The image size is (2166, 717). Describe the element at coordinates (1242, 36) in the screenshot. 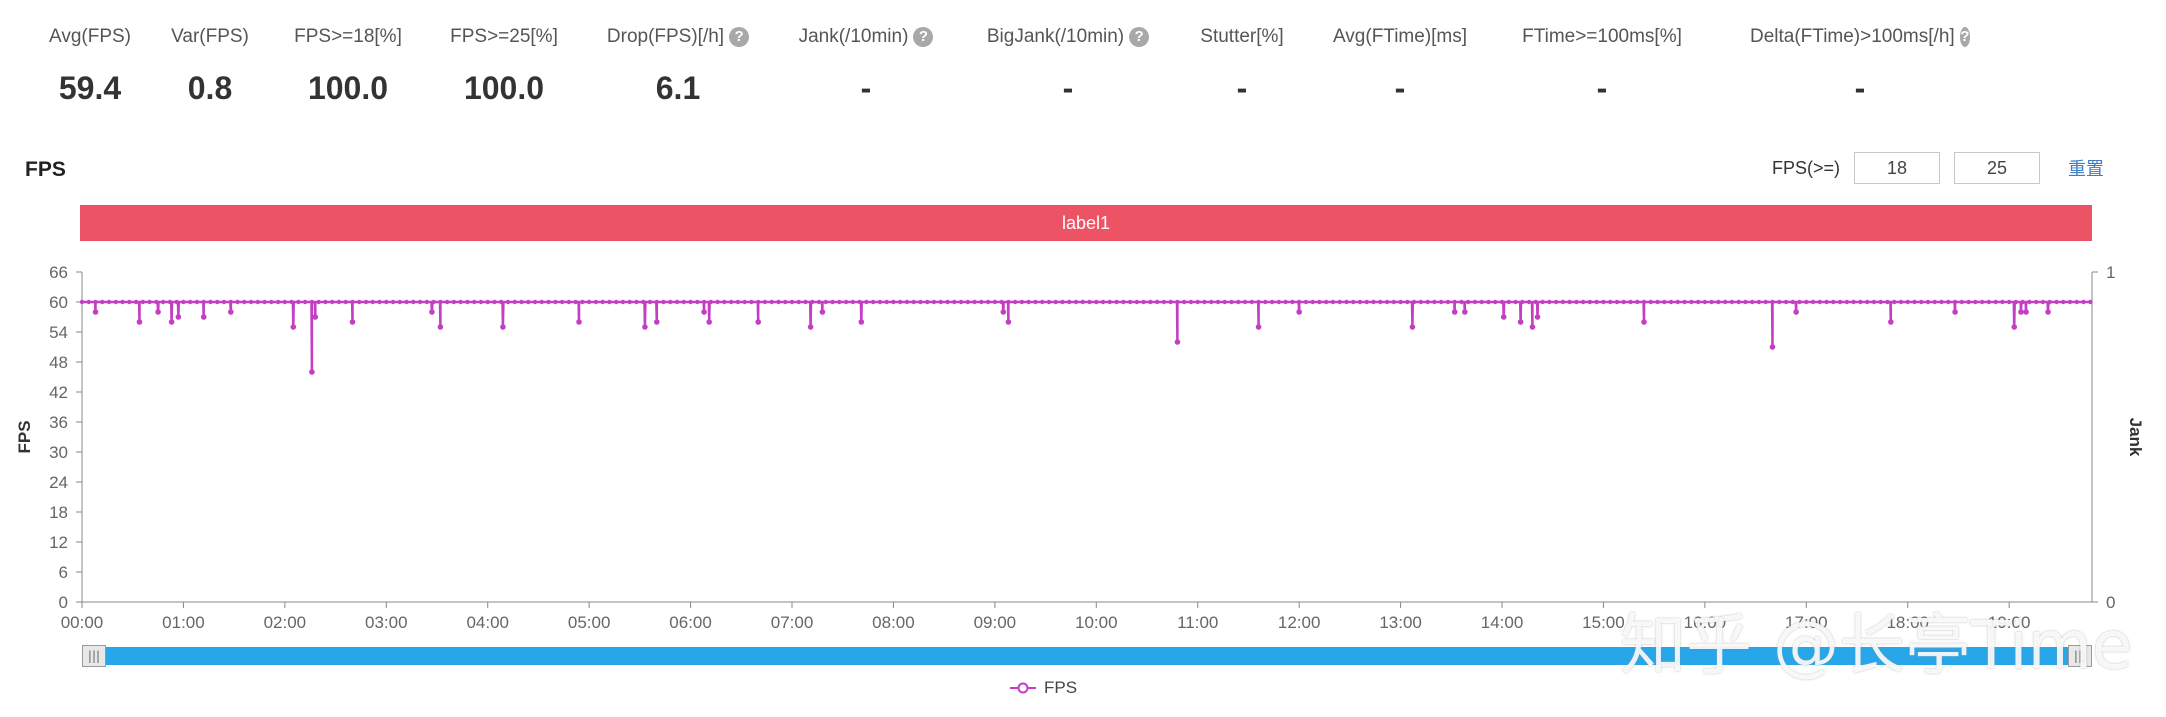

I see `metric-label-text: Stutter[%]` at that location.